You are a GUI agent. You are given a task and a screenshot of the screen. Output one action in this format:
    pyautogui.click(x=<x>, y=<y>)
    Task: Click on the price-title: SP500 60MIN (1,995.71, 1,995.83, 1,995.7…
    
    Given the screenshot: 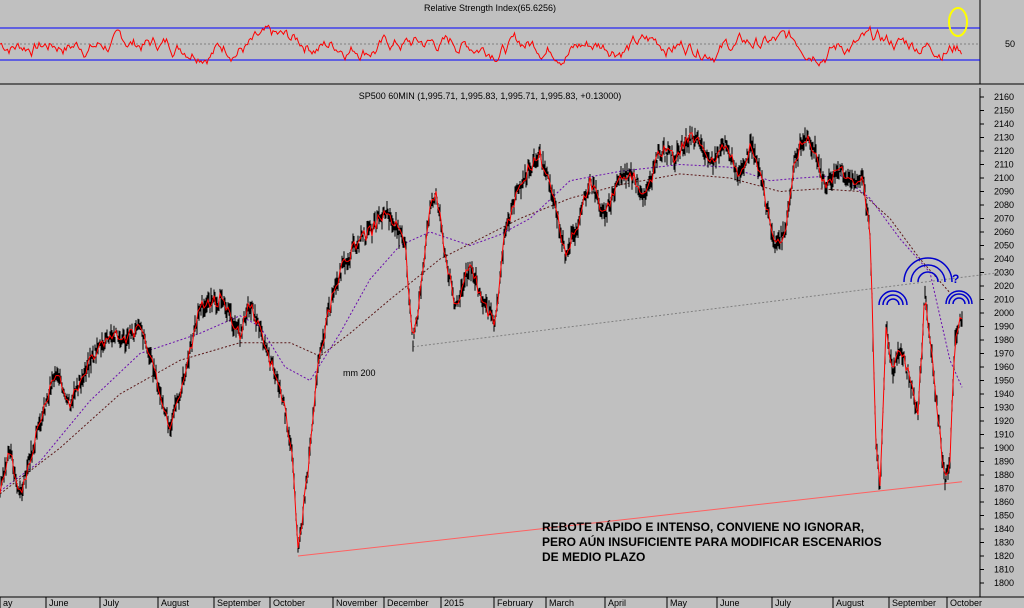 What is the action you would take?
    pyautogui.click(x=490, y=96)
    